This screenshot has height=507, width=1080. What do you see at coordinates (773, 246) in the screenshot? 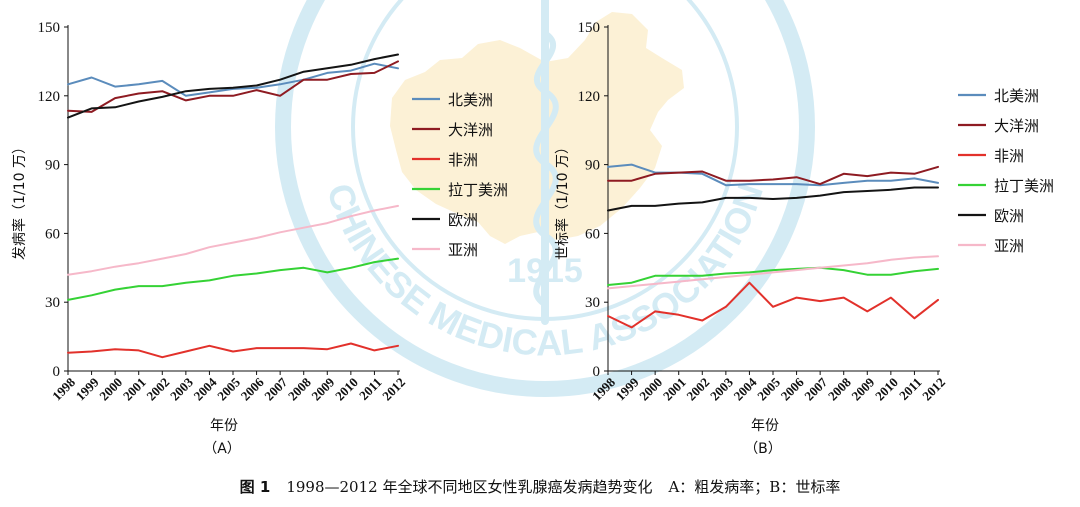
I see `series-lines-b` at bounding box center [773, 246].